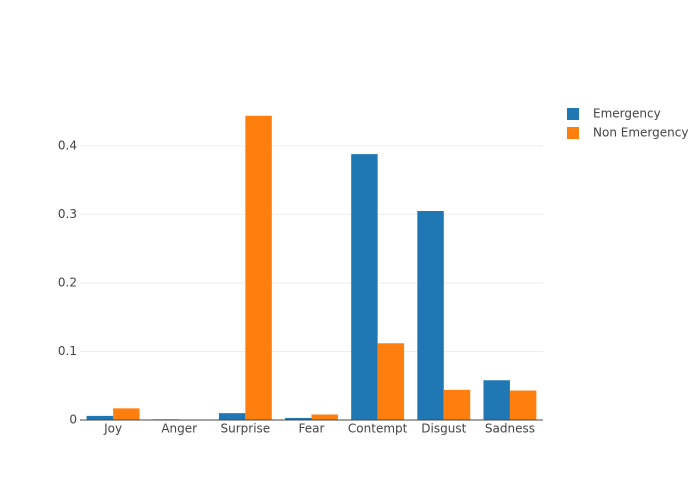 This screenshot has height=500, width=700. I want to click on x-tick-label: Joy, so click(112, 429).